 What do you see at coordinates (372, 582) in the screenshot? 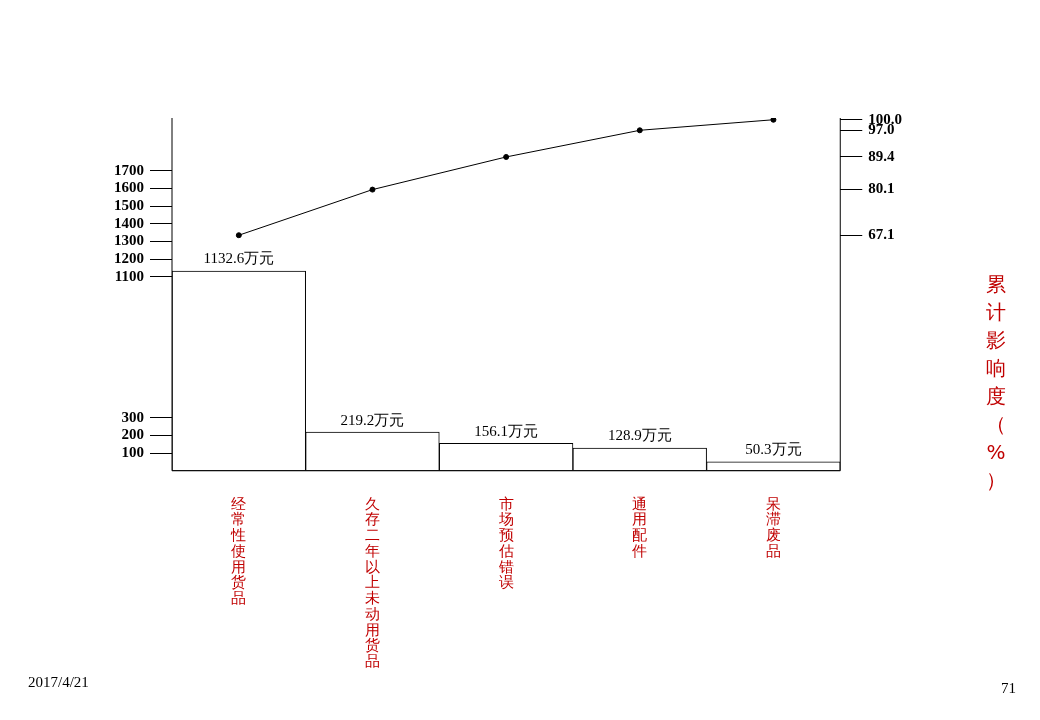
I see `category-label: 久存二年以上未动用货品` at bounding box center [372, 582].